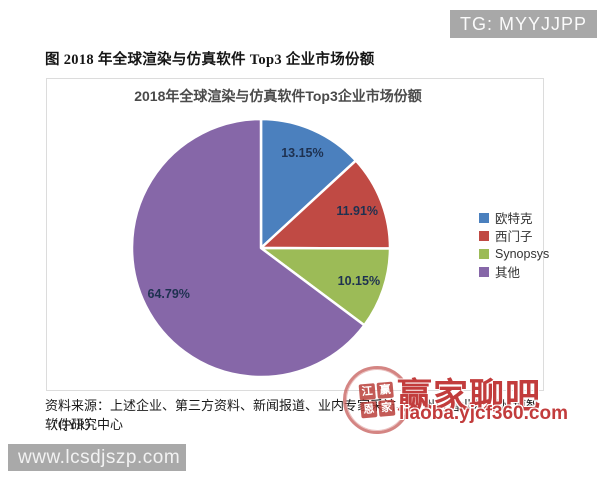  Describe the element at coordinates (469, 396) in the screenshot. I see `watermark-brand: 赢家聊吧` at that location.